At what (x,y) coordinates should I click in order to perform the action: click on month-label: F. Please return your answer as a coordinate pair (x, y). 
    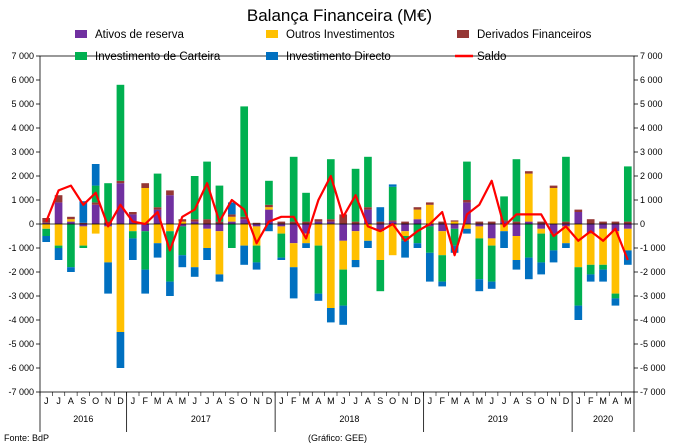
    Looking at the image, I should click on (294, 401).